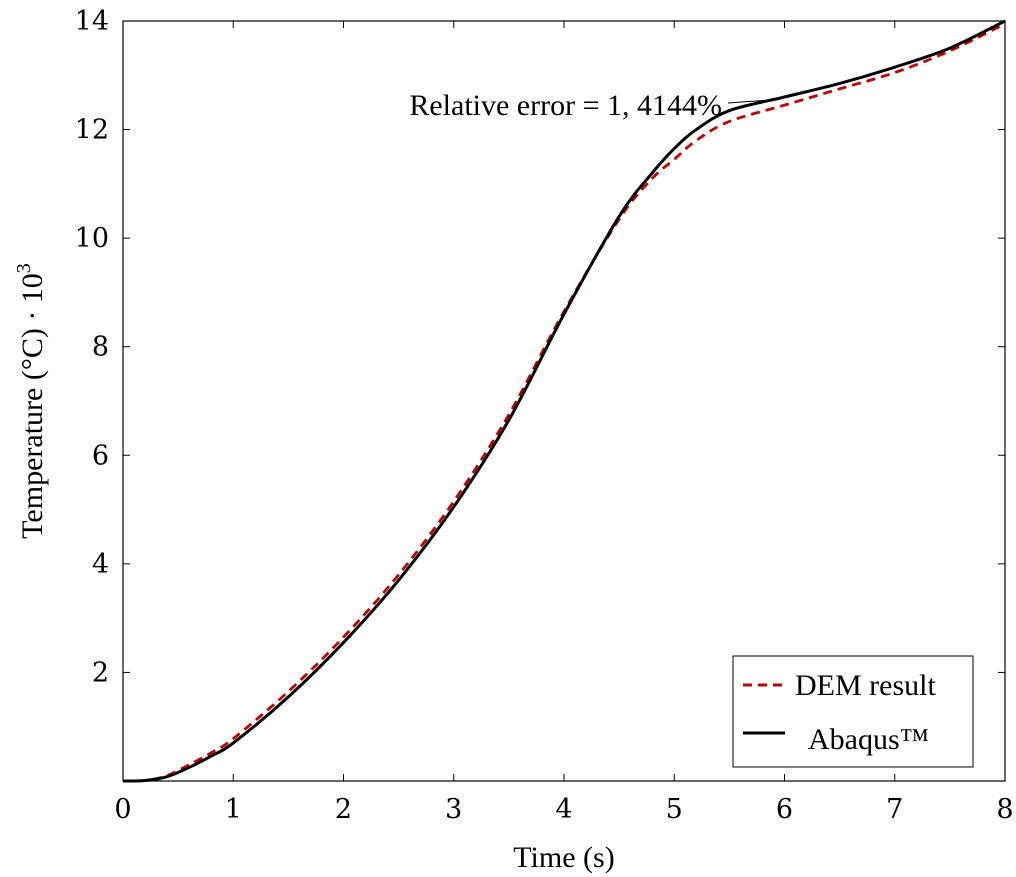  I want to click on y-tick-label-4: 10, so click(92, 238).